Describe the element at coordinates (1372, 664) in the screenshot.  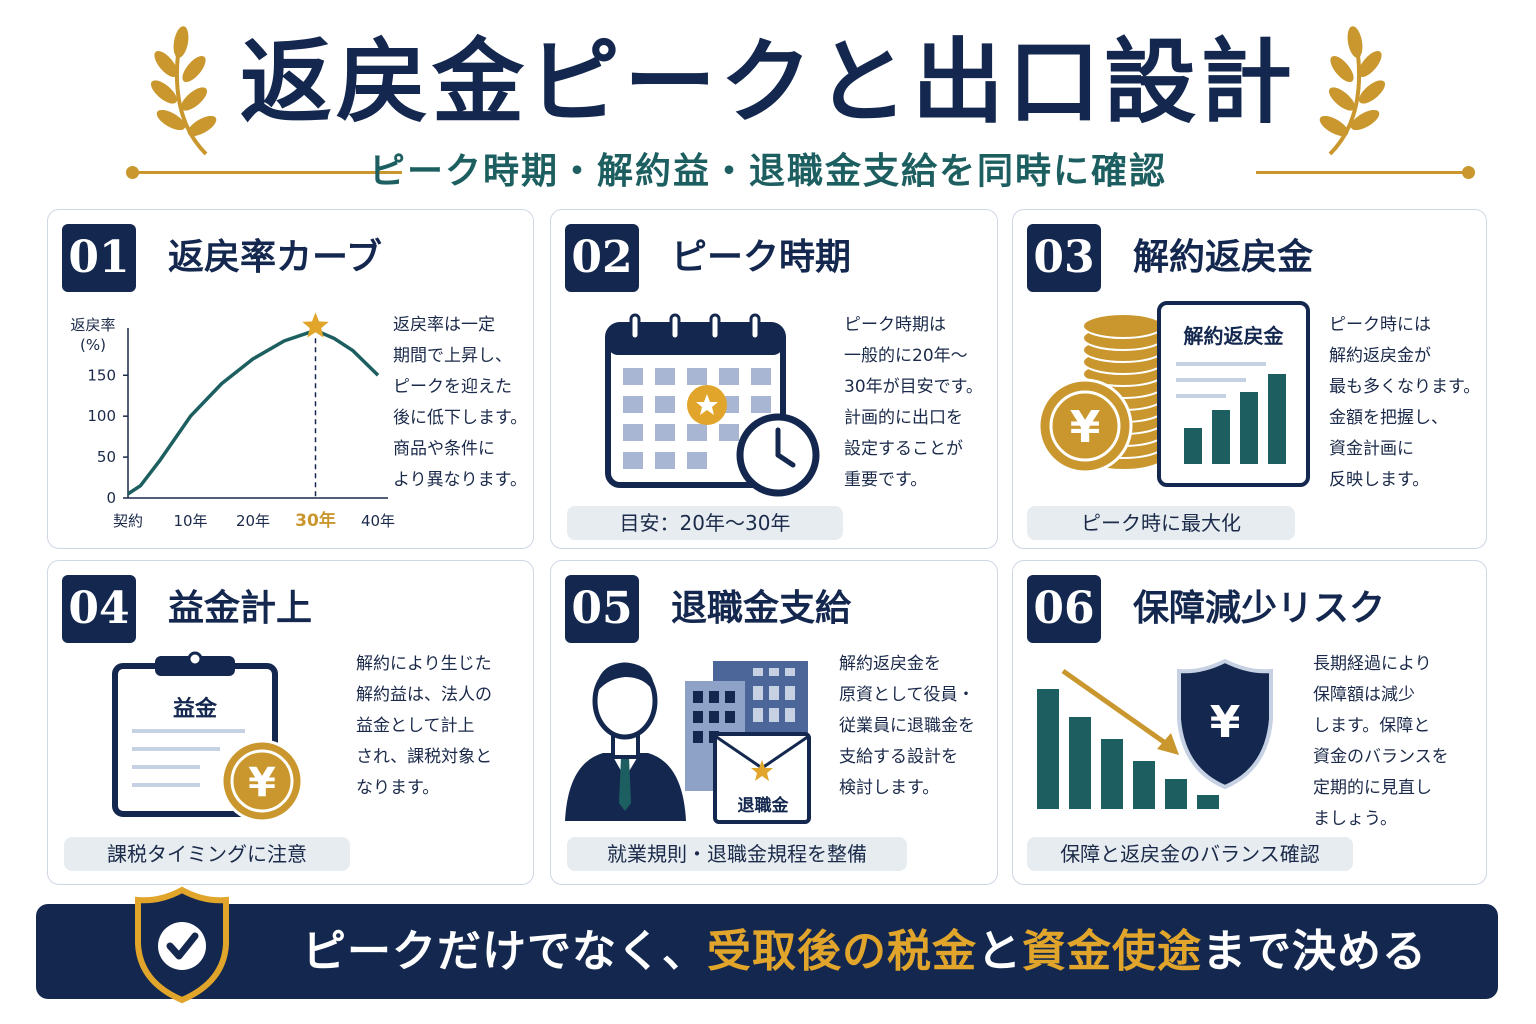
I see `description-line: 長期経過により` at that location.